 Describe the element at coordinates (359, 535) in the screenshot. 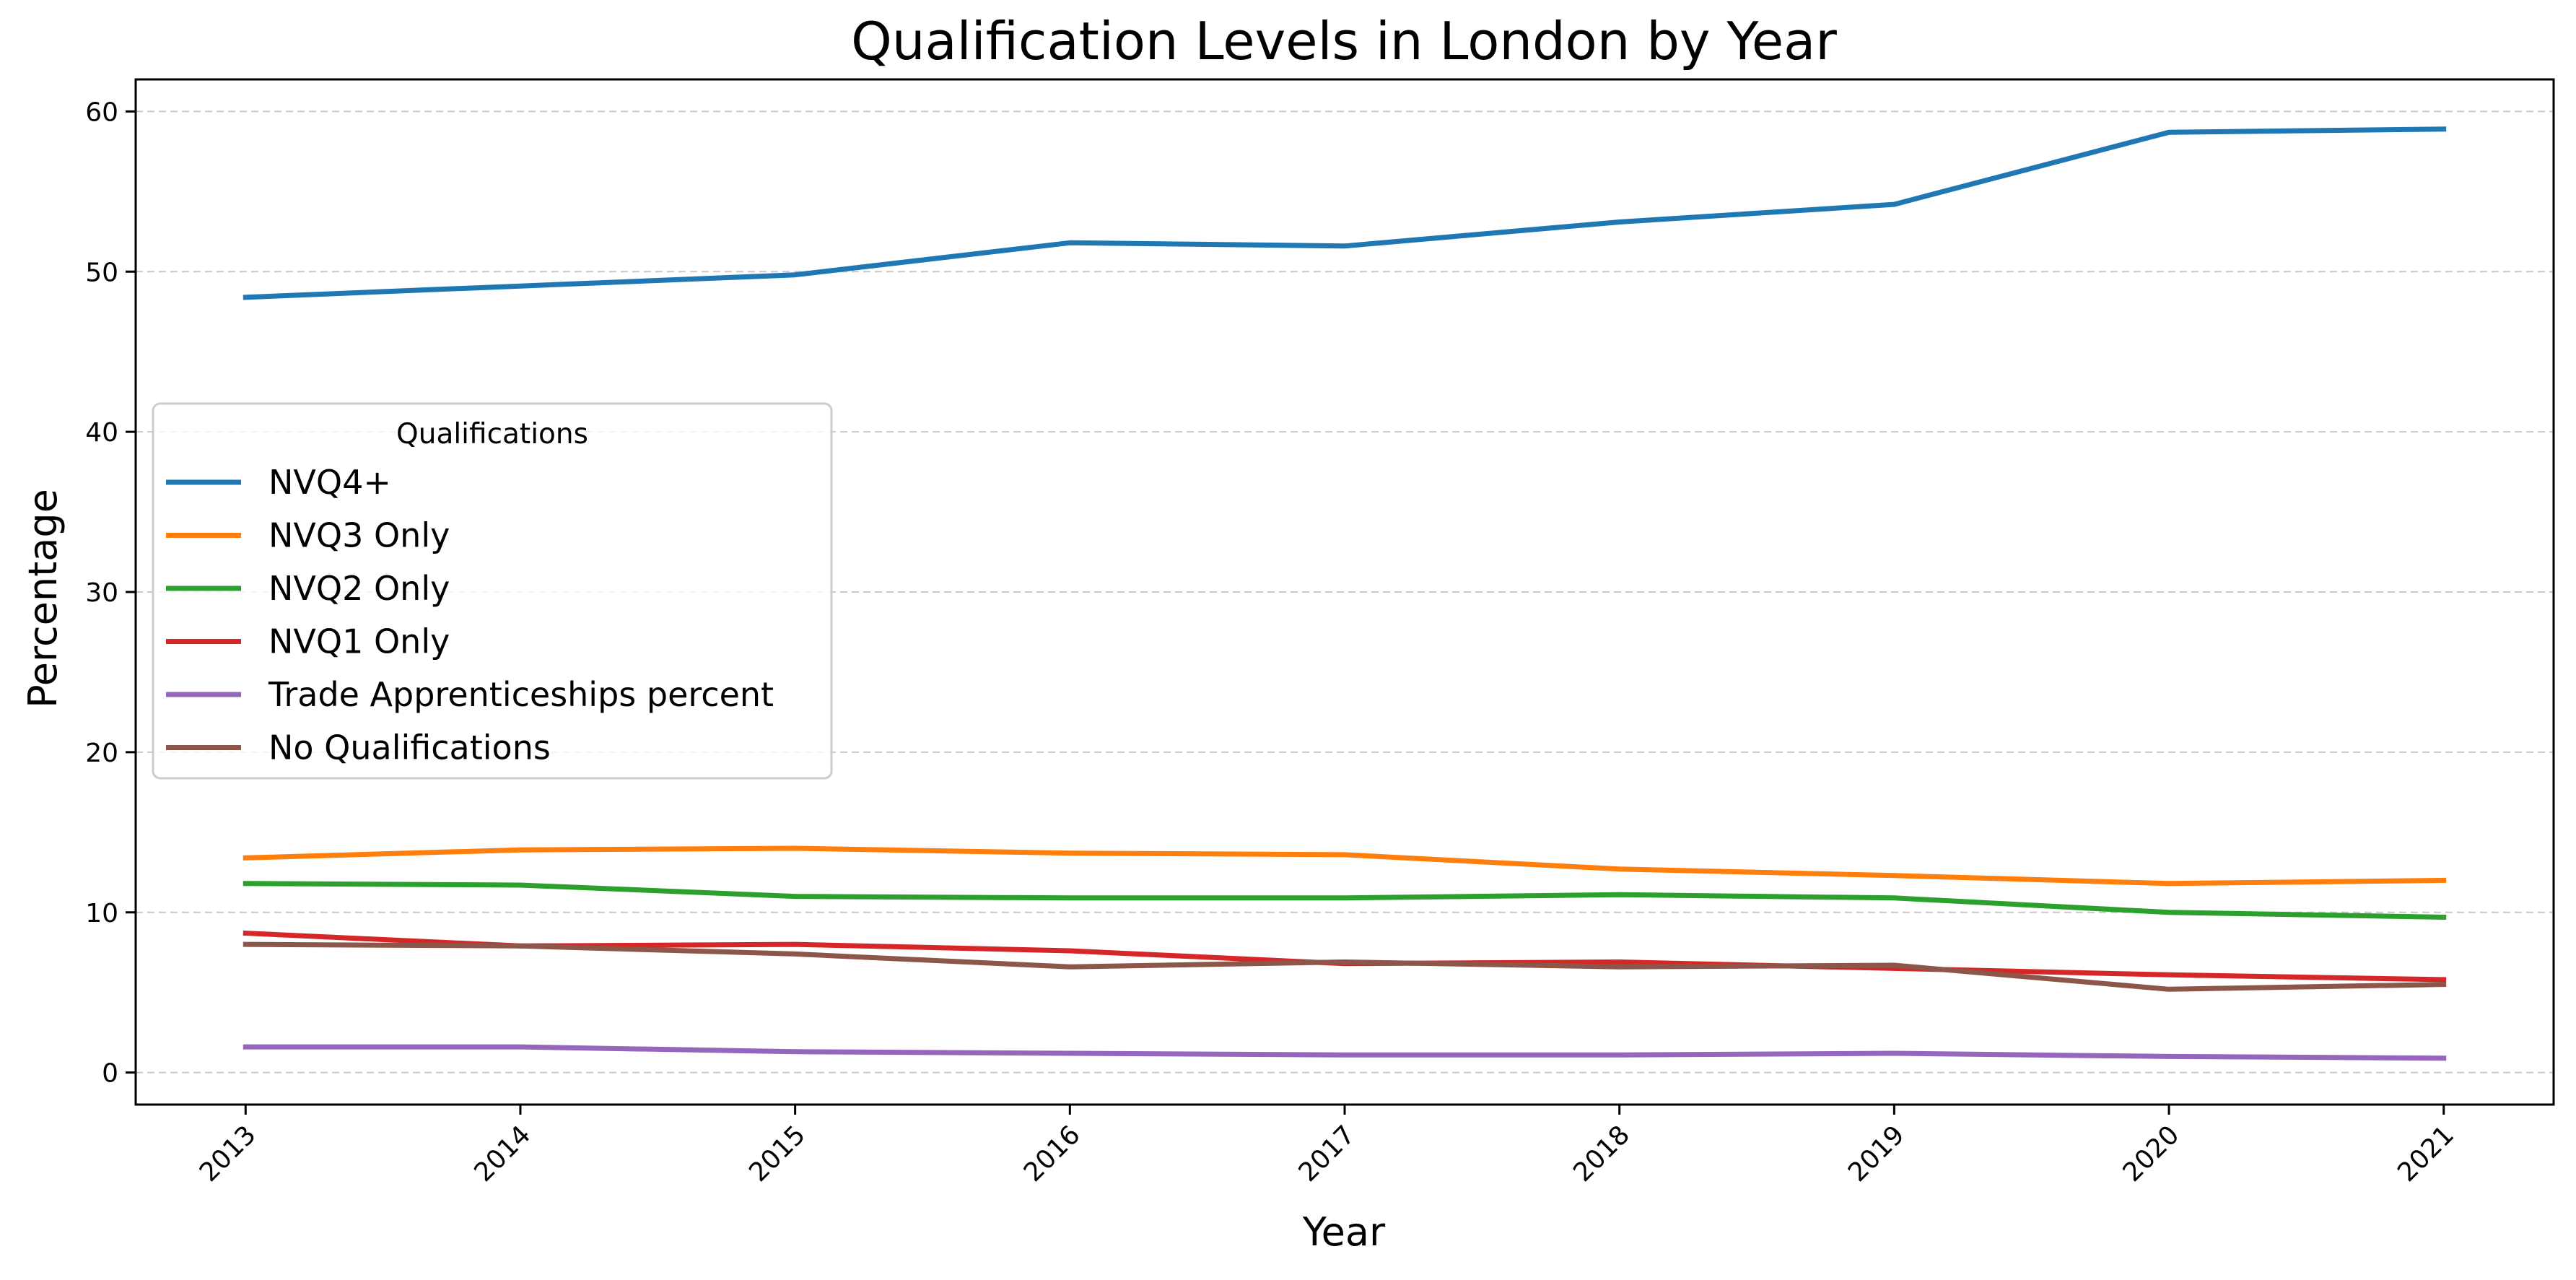

I see `legend-label-nvq3-only: NVQ3 Only` at that location.